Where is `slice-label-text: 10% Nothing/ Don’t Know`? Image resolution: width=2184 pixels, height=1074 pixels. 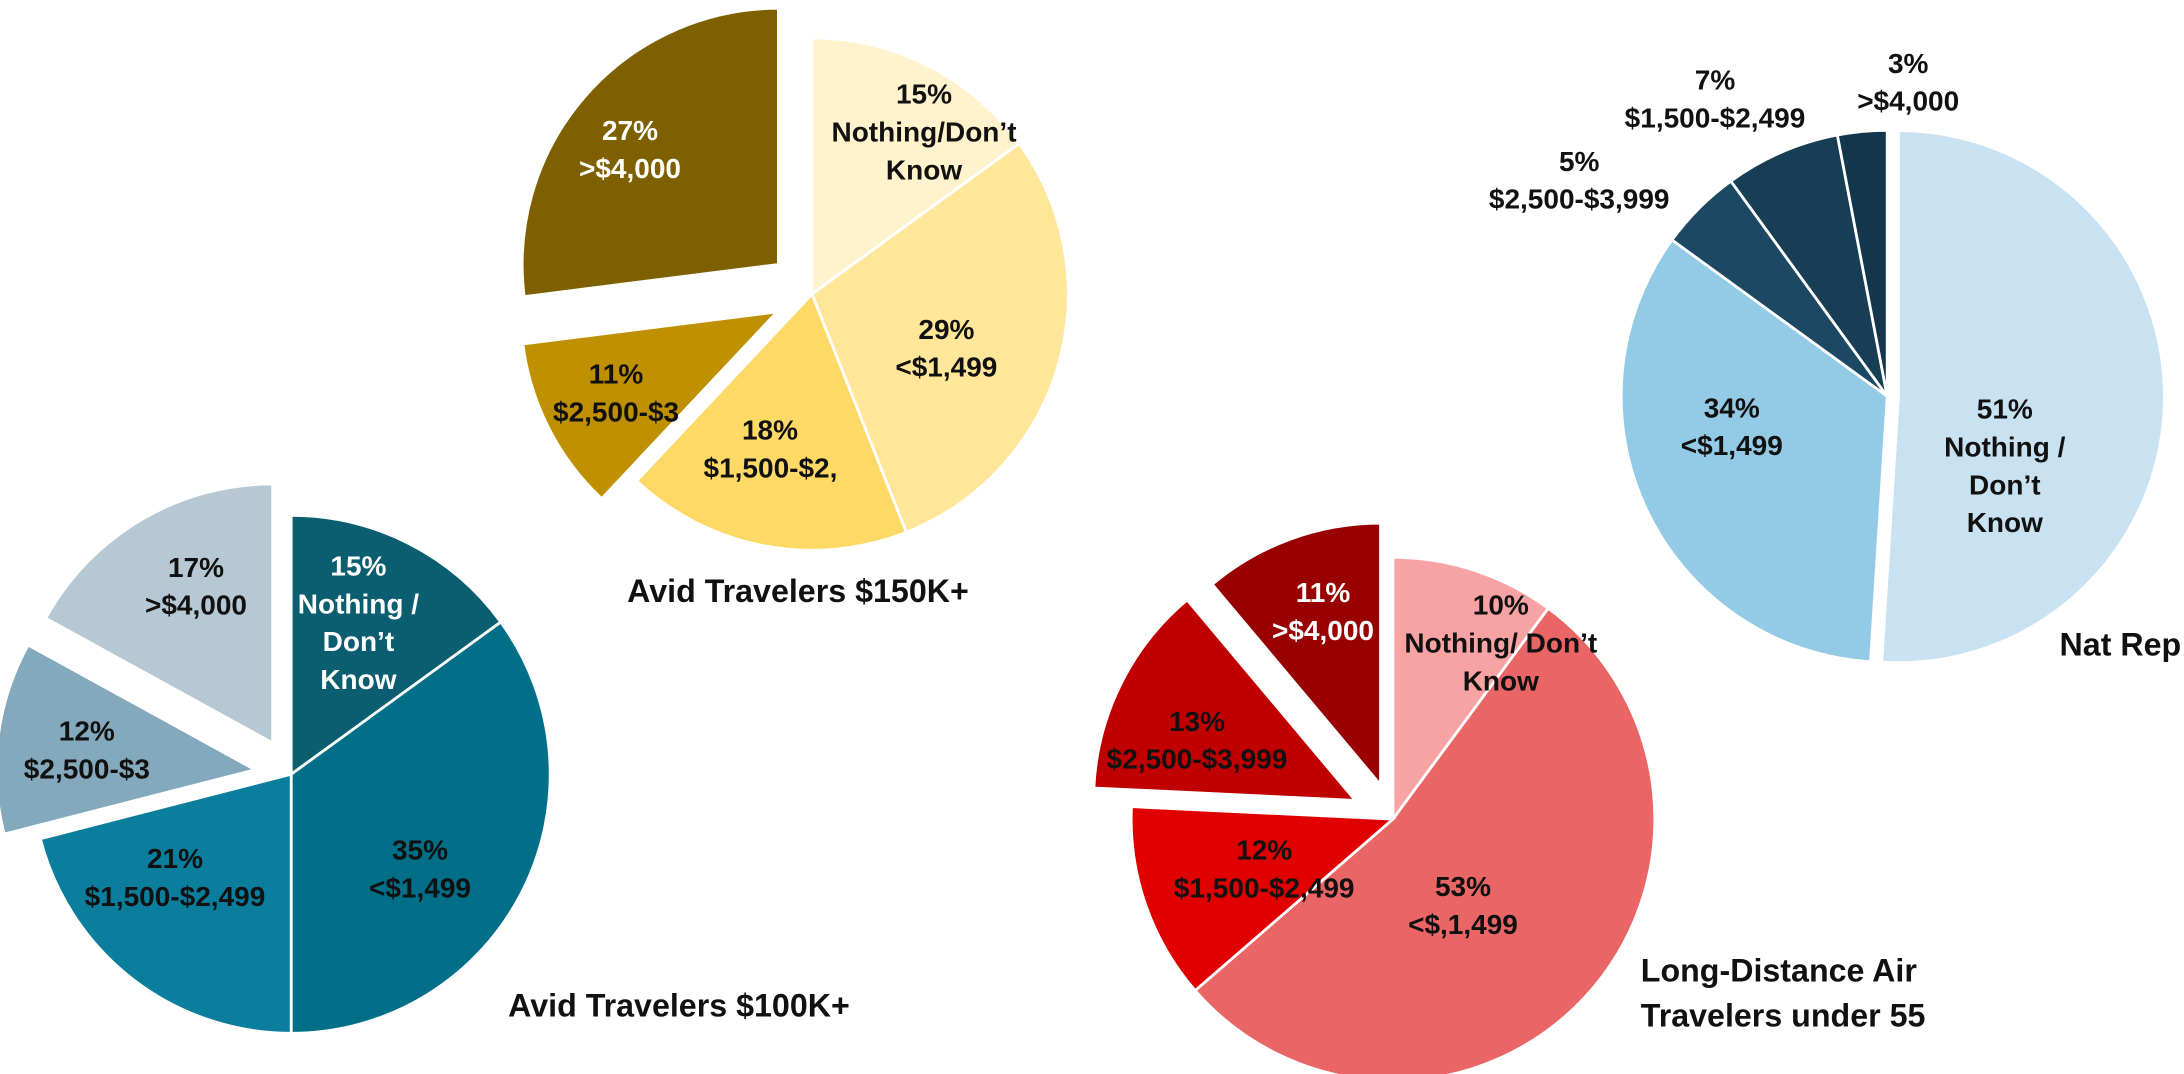 slice-label-text: 10% Nothing/ Don’t Know is located at coordinates (1501, 644).